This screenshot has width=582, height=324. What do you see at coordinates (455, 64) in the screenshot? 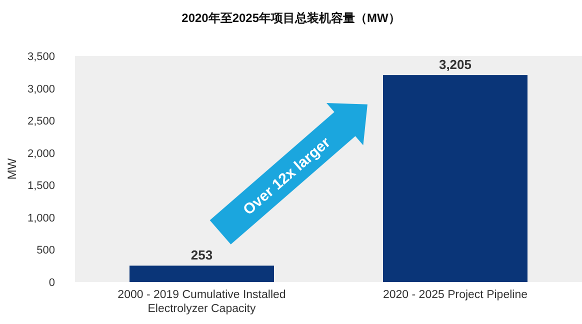
I see `data-label: 3,205` at bounding box center [455, 64].